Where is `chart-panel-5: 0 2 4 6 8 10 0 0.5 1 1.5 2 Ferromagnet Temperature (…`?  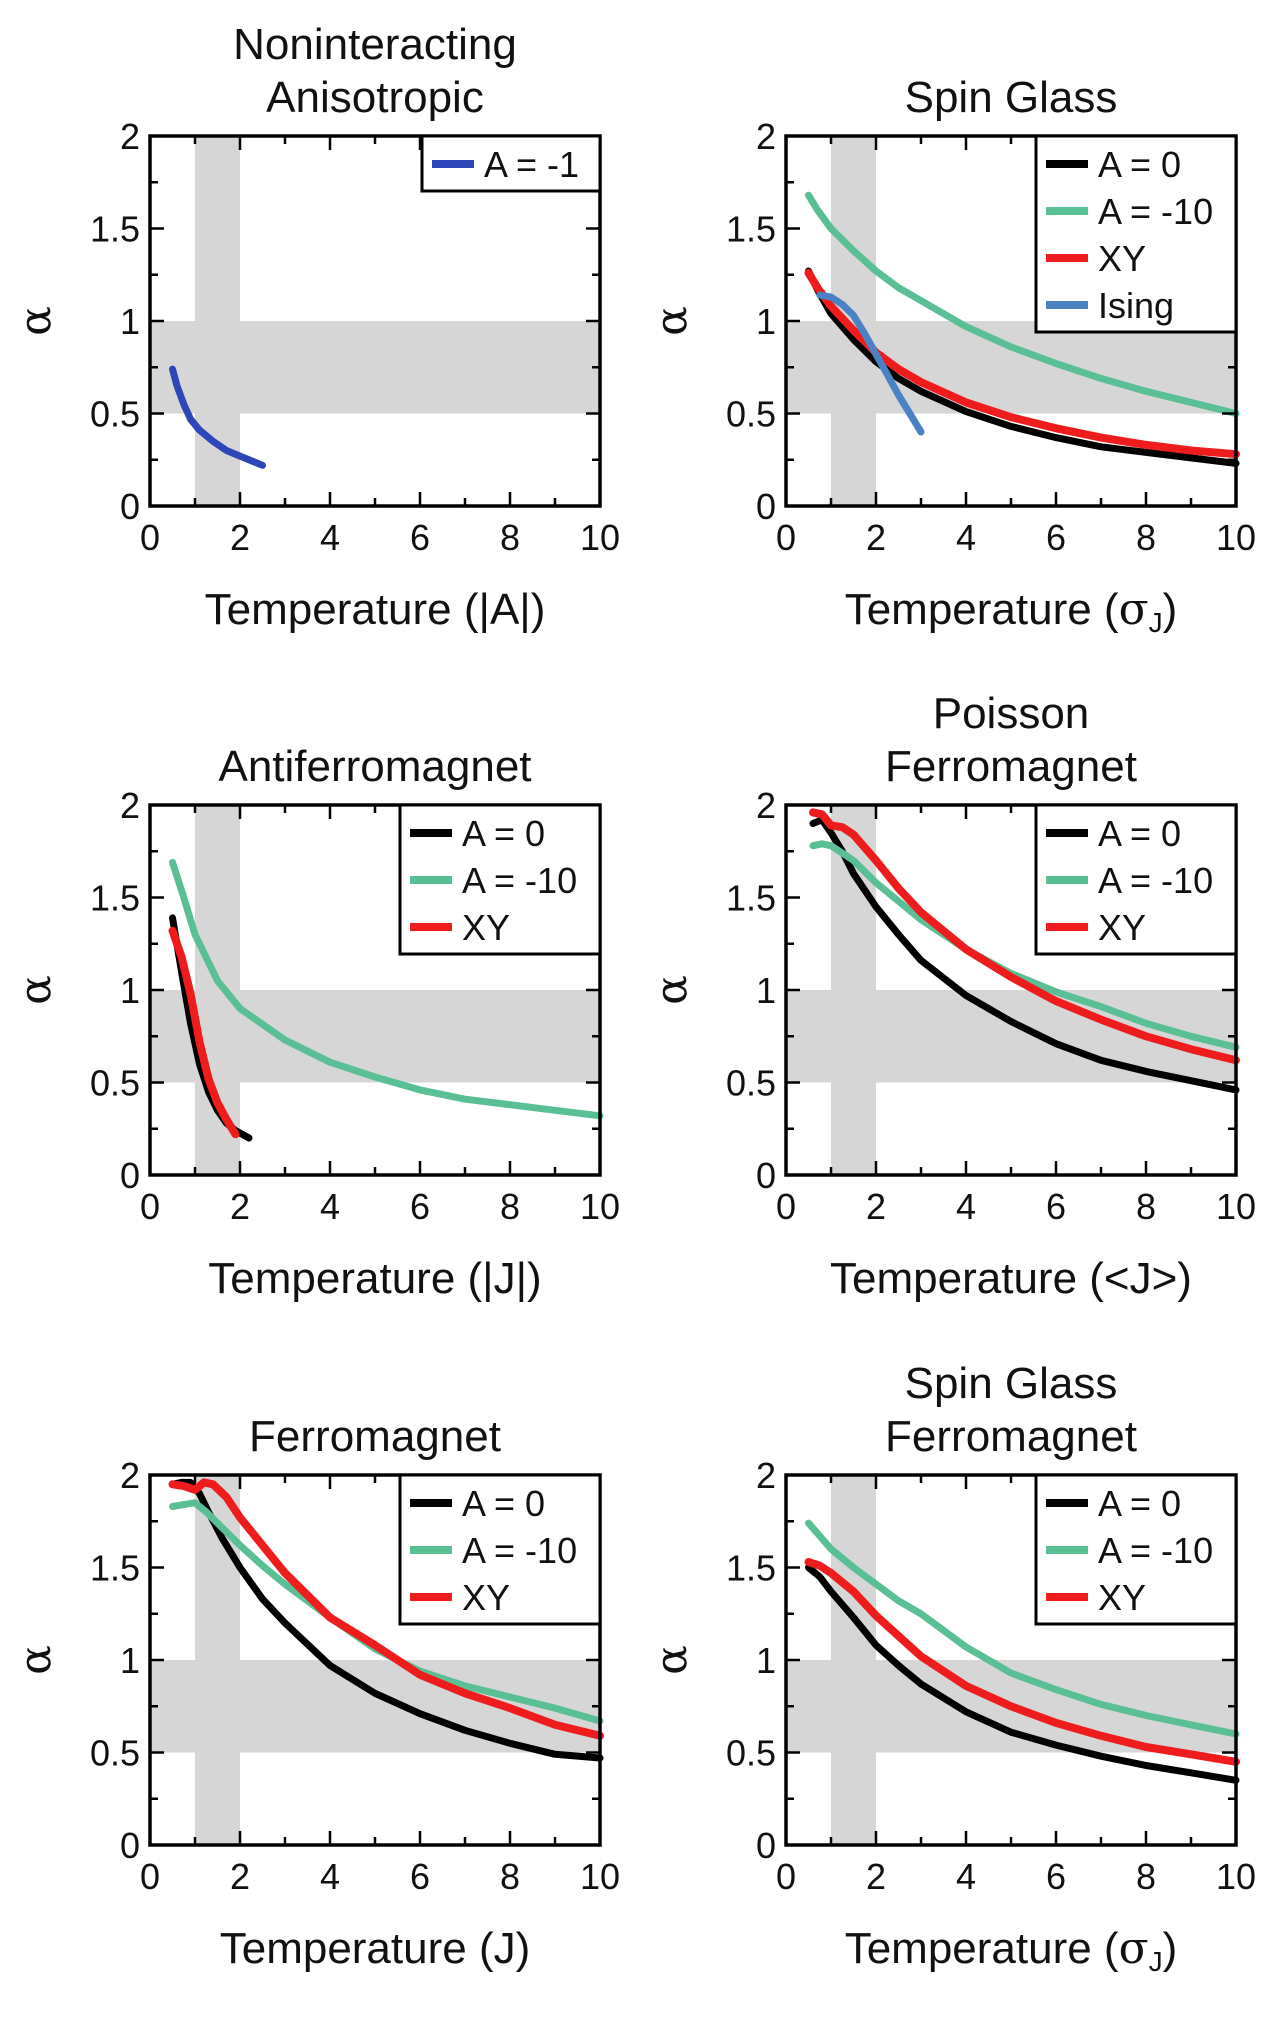 chart-panel-5: 0 2 4 6 8 10 0 0.5 1 1.5 2 Ferromagnet Temperature (… is located at coordinates (315, 1692).